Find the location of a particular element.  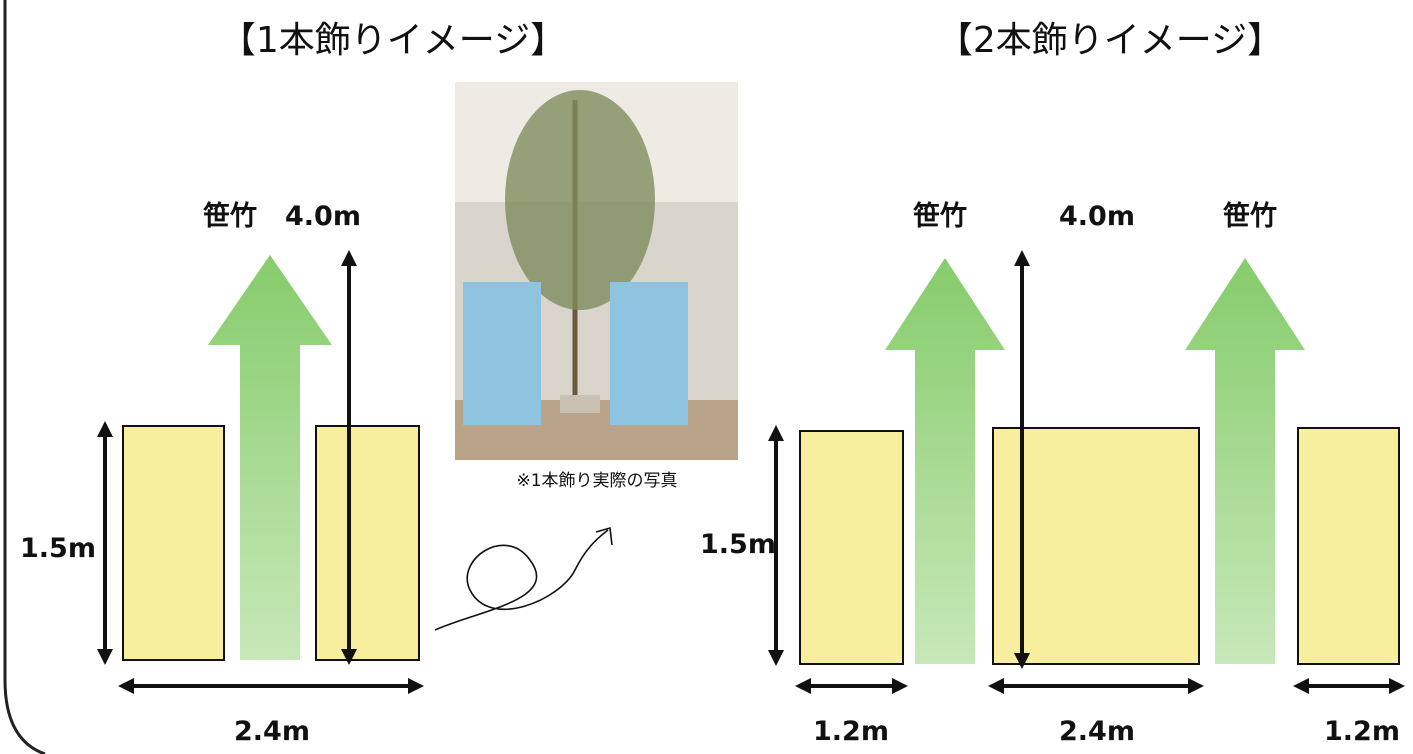

right-title: 【2本飾りイメージ】 is located at coordinates (1110, 40).